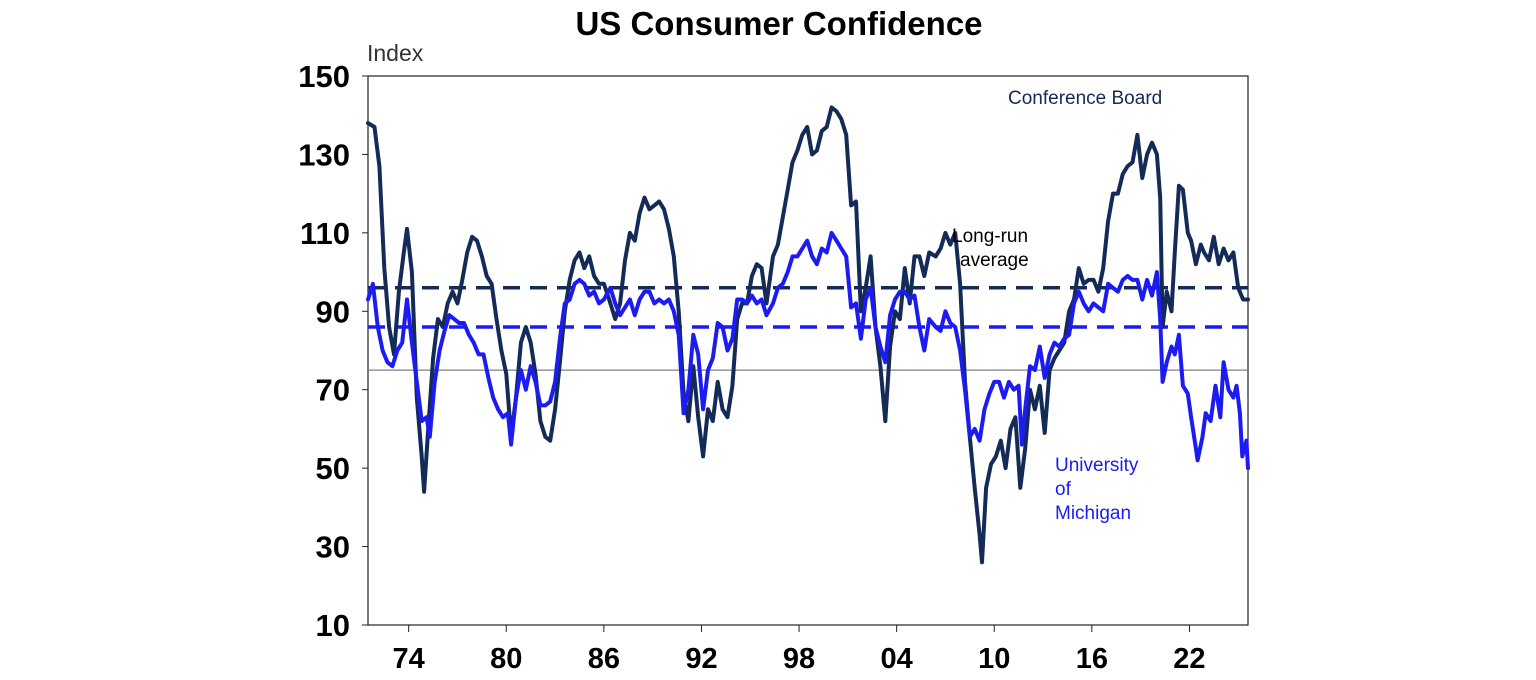  I want to click on chart-title: US Consumer Confidence, so click(778, 23).